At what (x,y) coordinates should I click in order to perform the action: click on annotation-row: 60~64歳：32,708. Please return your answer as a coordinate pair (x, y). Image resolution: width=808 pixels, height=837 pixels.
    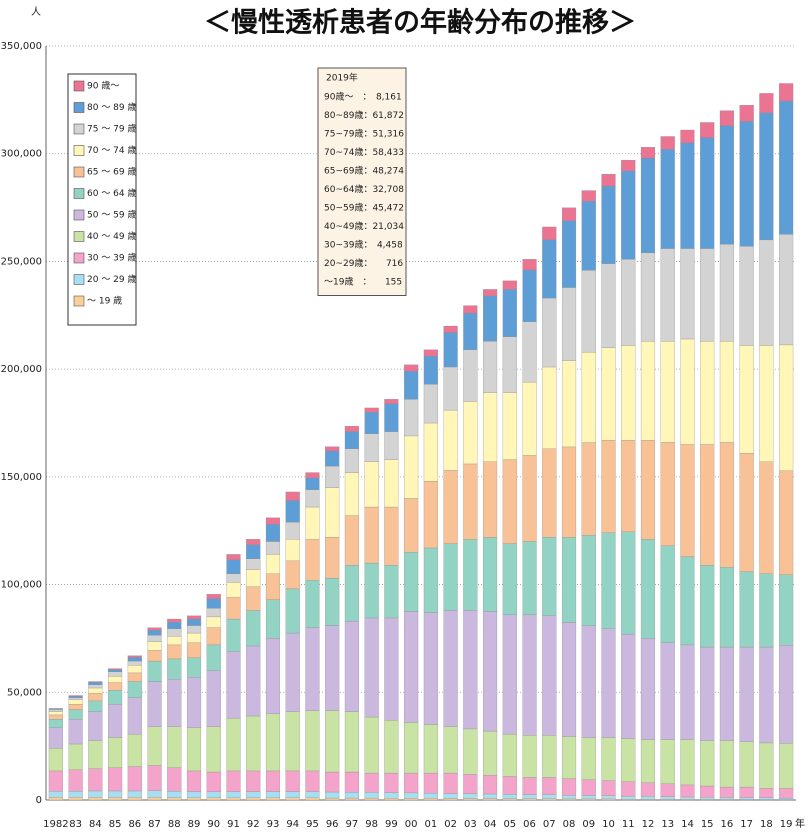
    Looking at the image, I should click on (364, 189).